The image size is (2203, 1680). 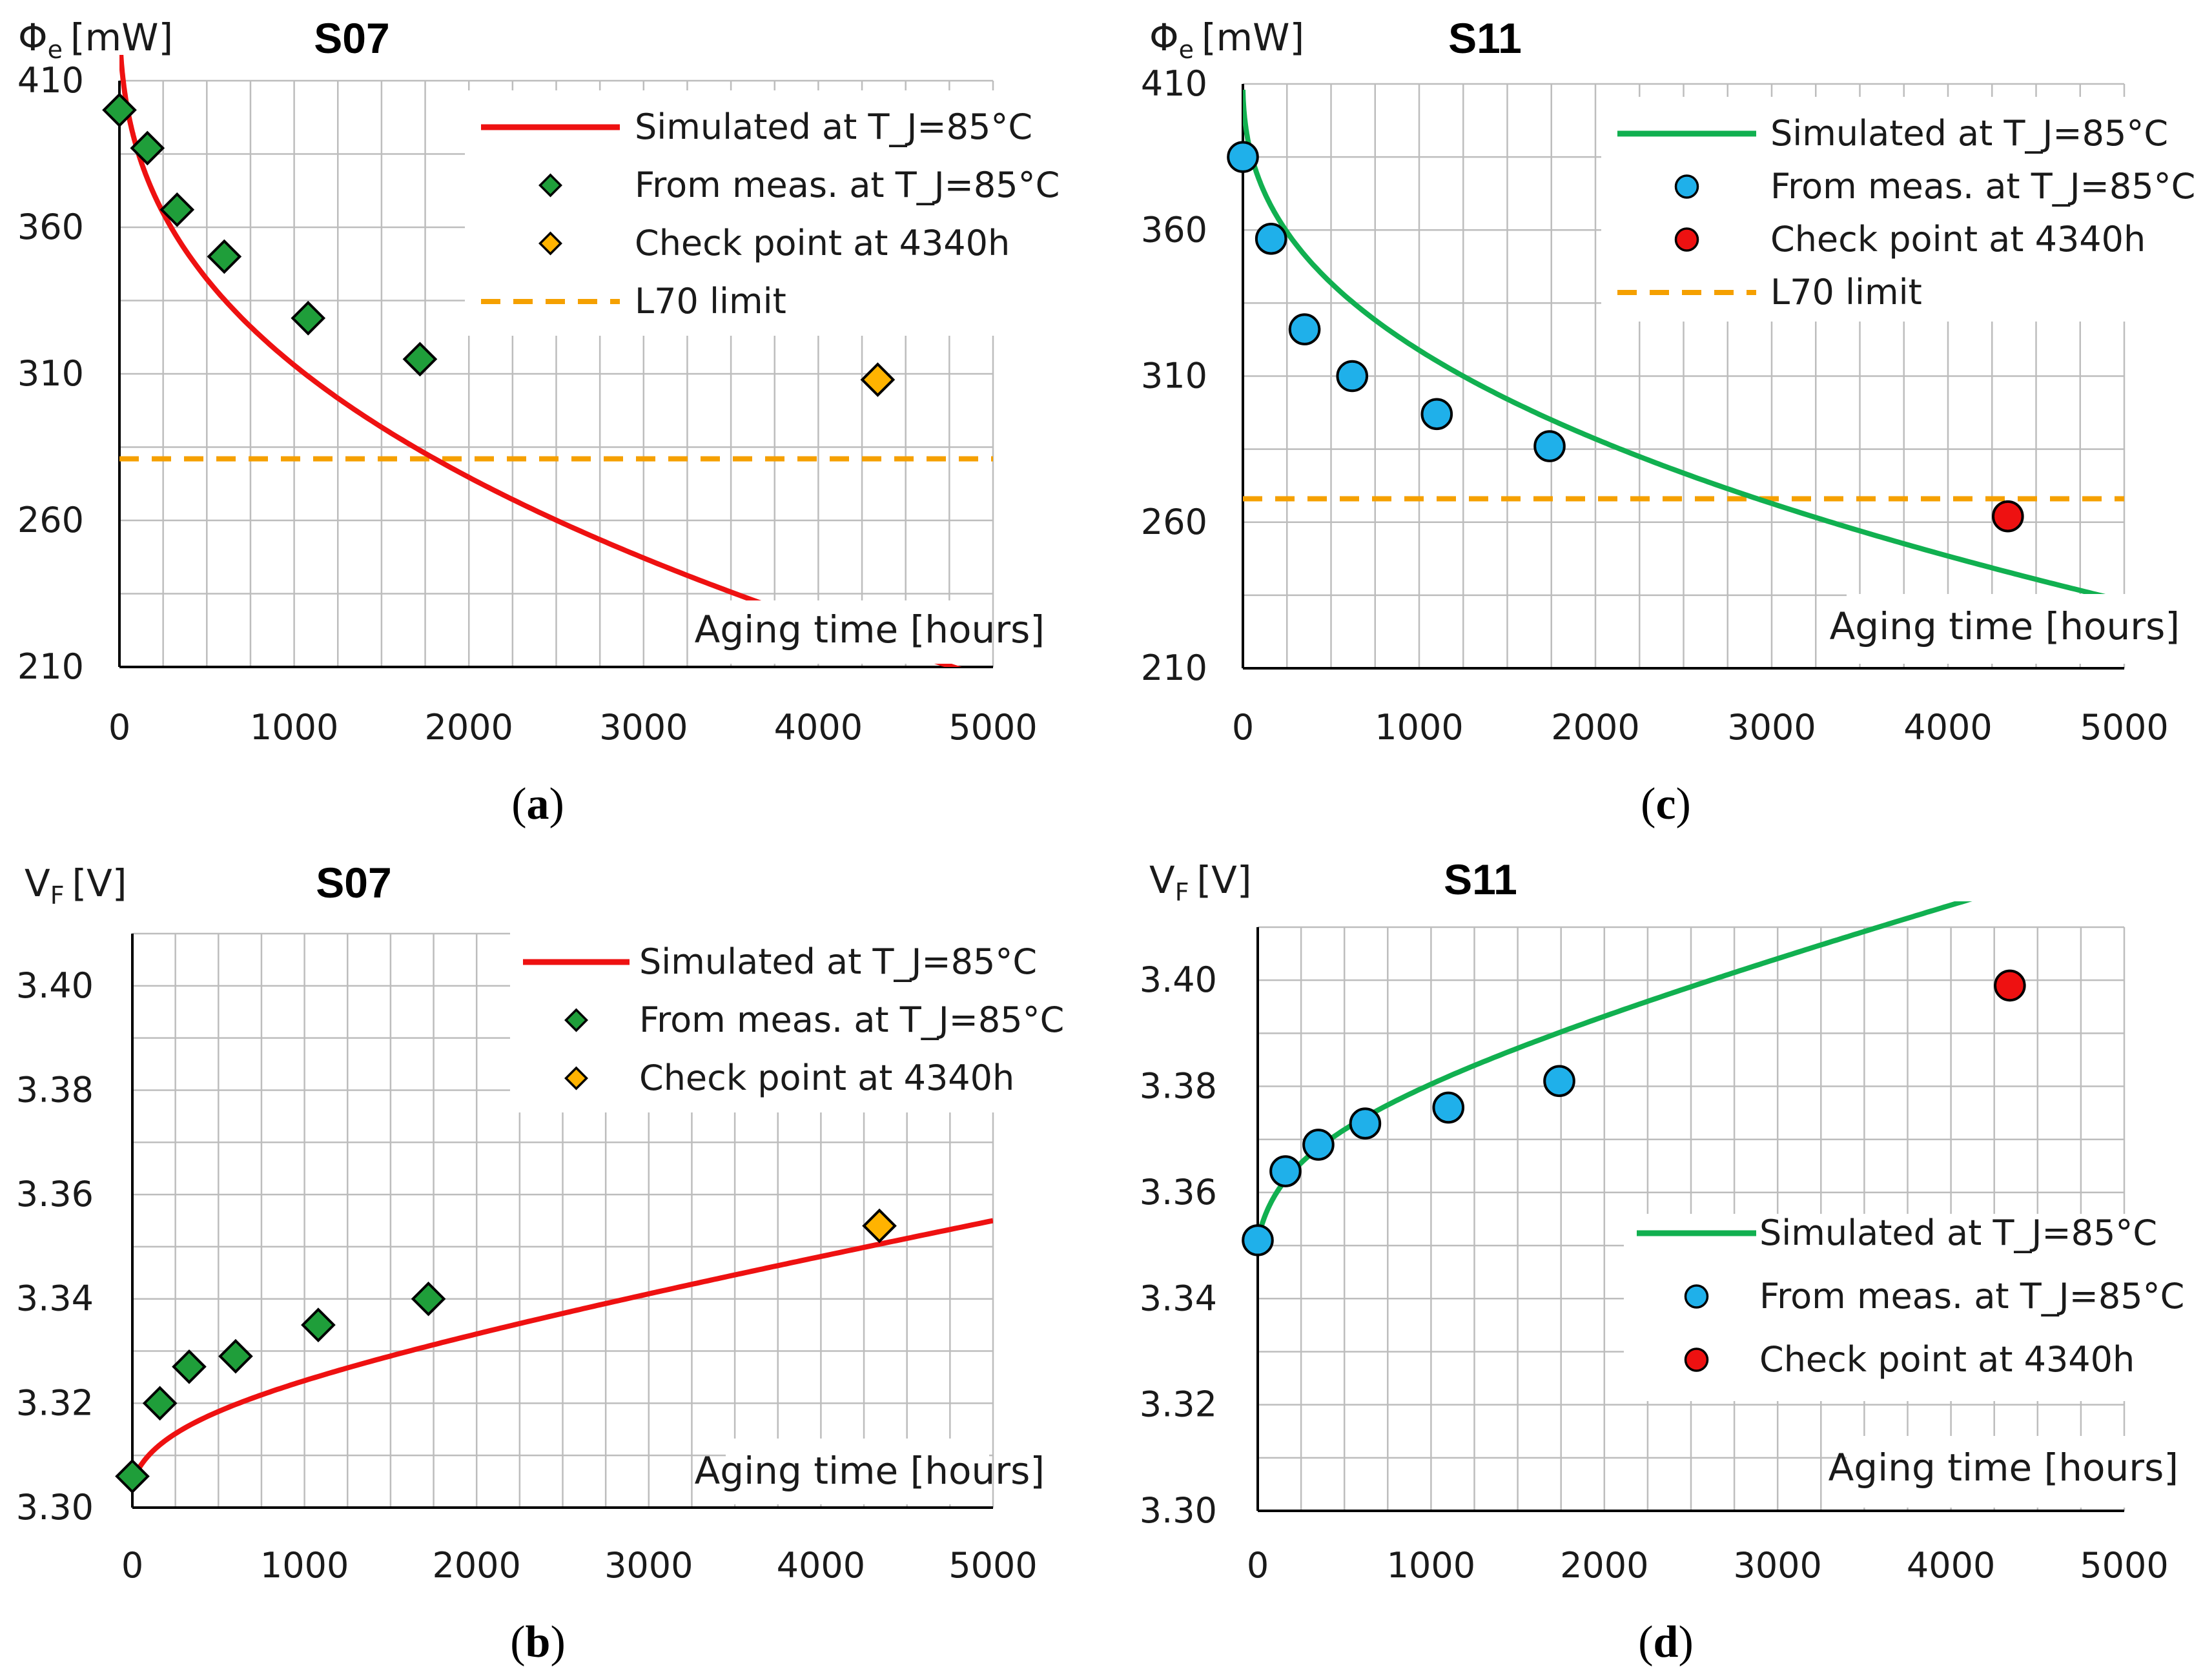 I want to click on y-tick-label: 3.36, so click(x=1178, y=1192).